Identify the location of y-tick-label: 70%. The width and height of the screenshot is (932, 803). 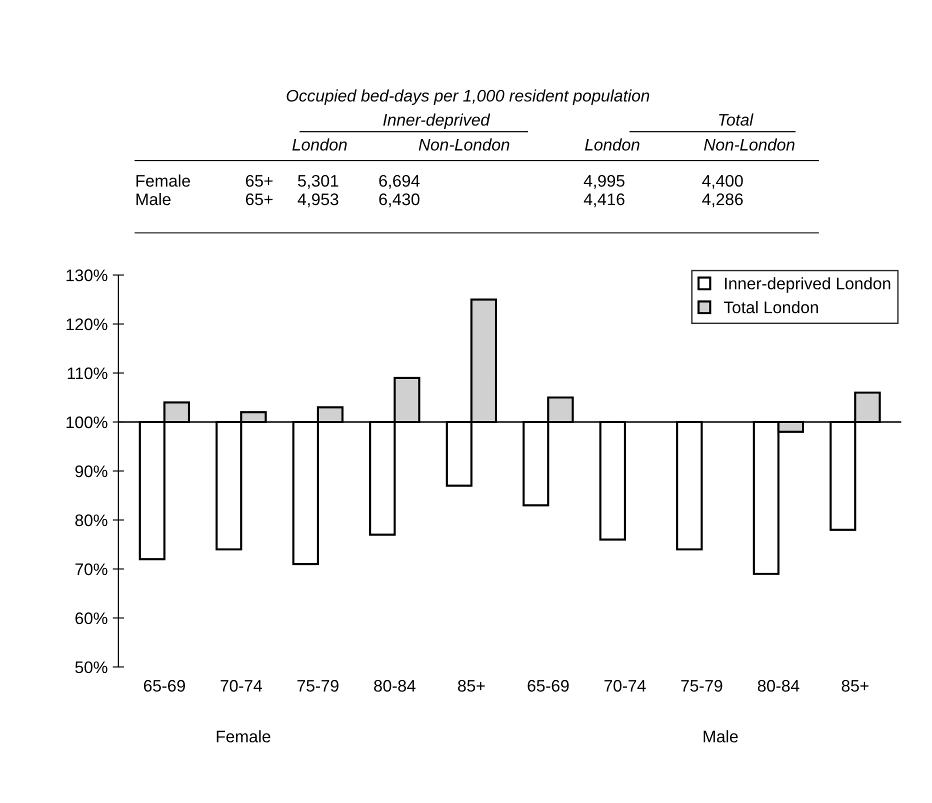
(91, 569).